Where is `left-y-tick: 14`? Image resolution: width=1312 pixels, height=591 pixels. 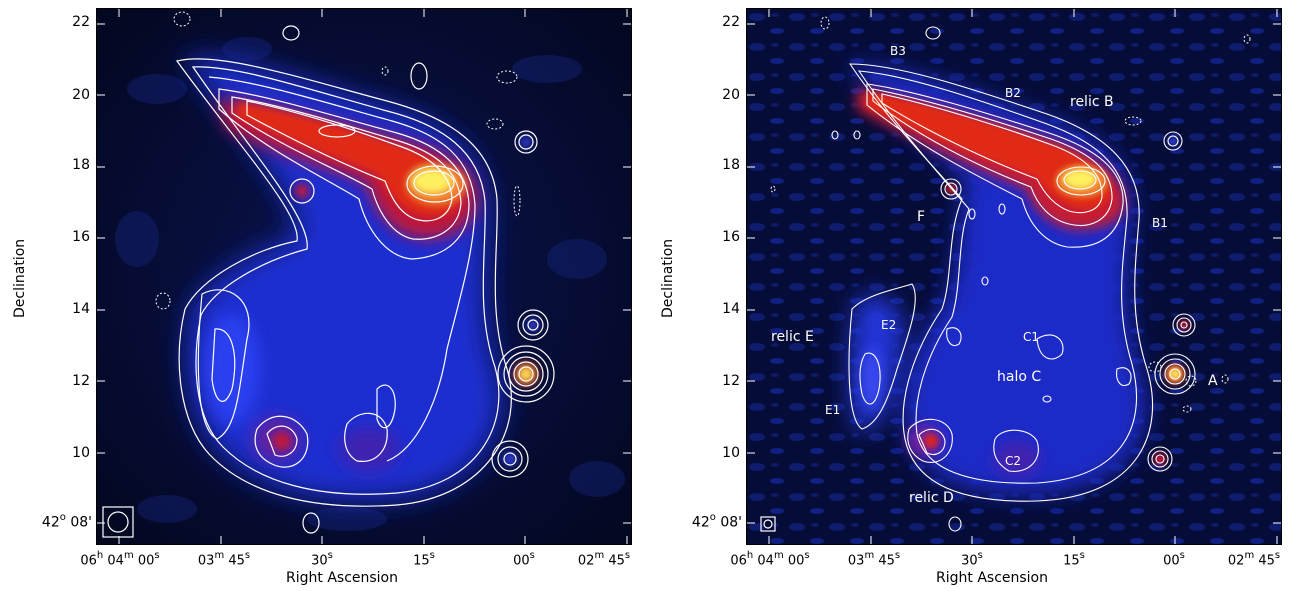 left-y-tick: 14 is located at coordinates (81, 309).